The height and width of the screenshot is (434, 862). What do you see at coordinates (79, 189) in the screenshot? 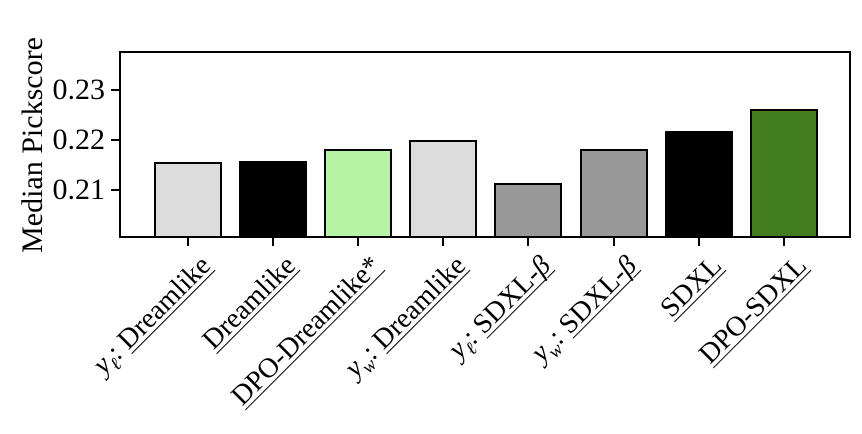
I see `y-tick-label: 0.21` at bounding box center [79, 189].